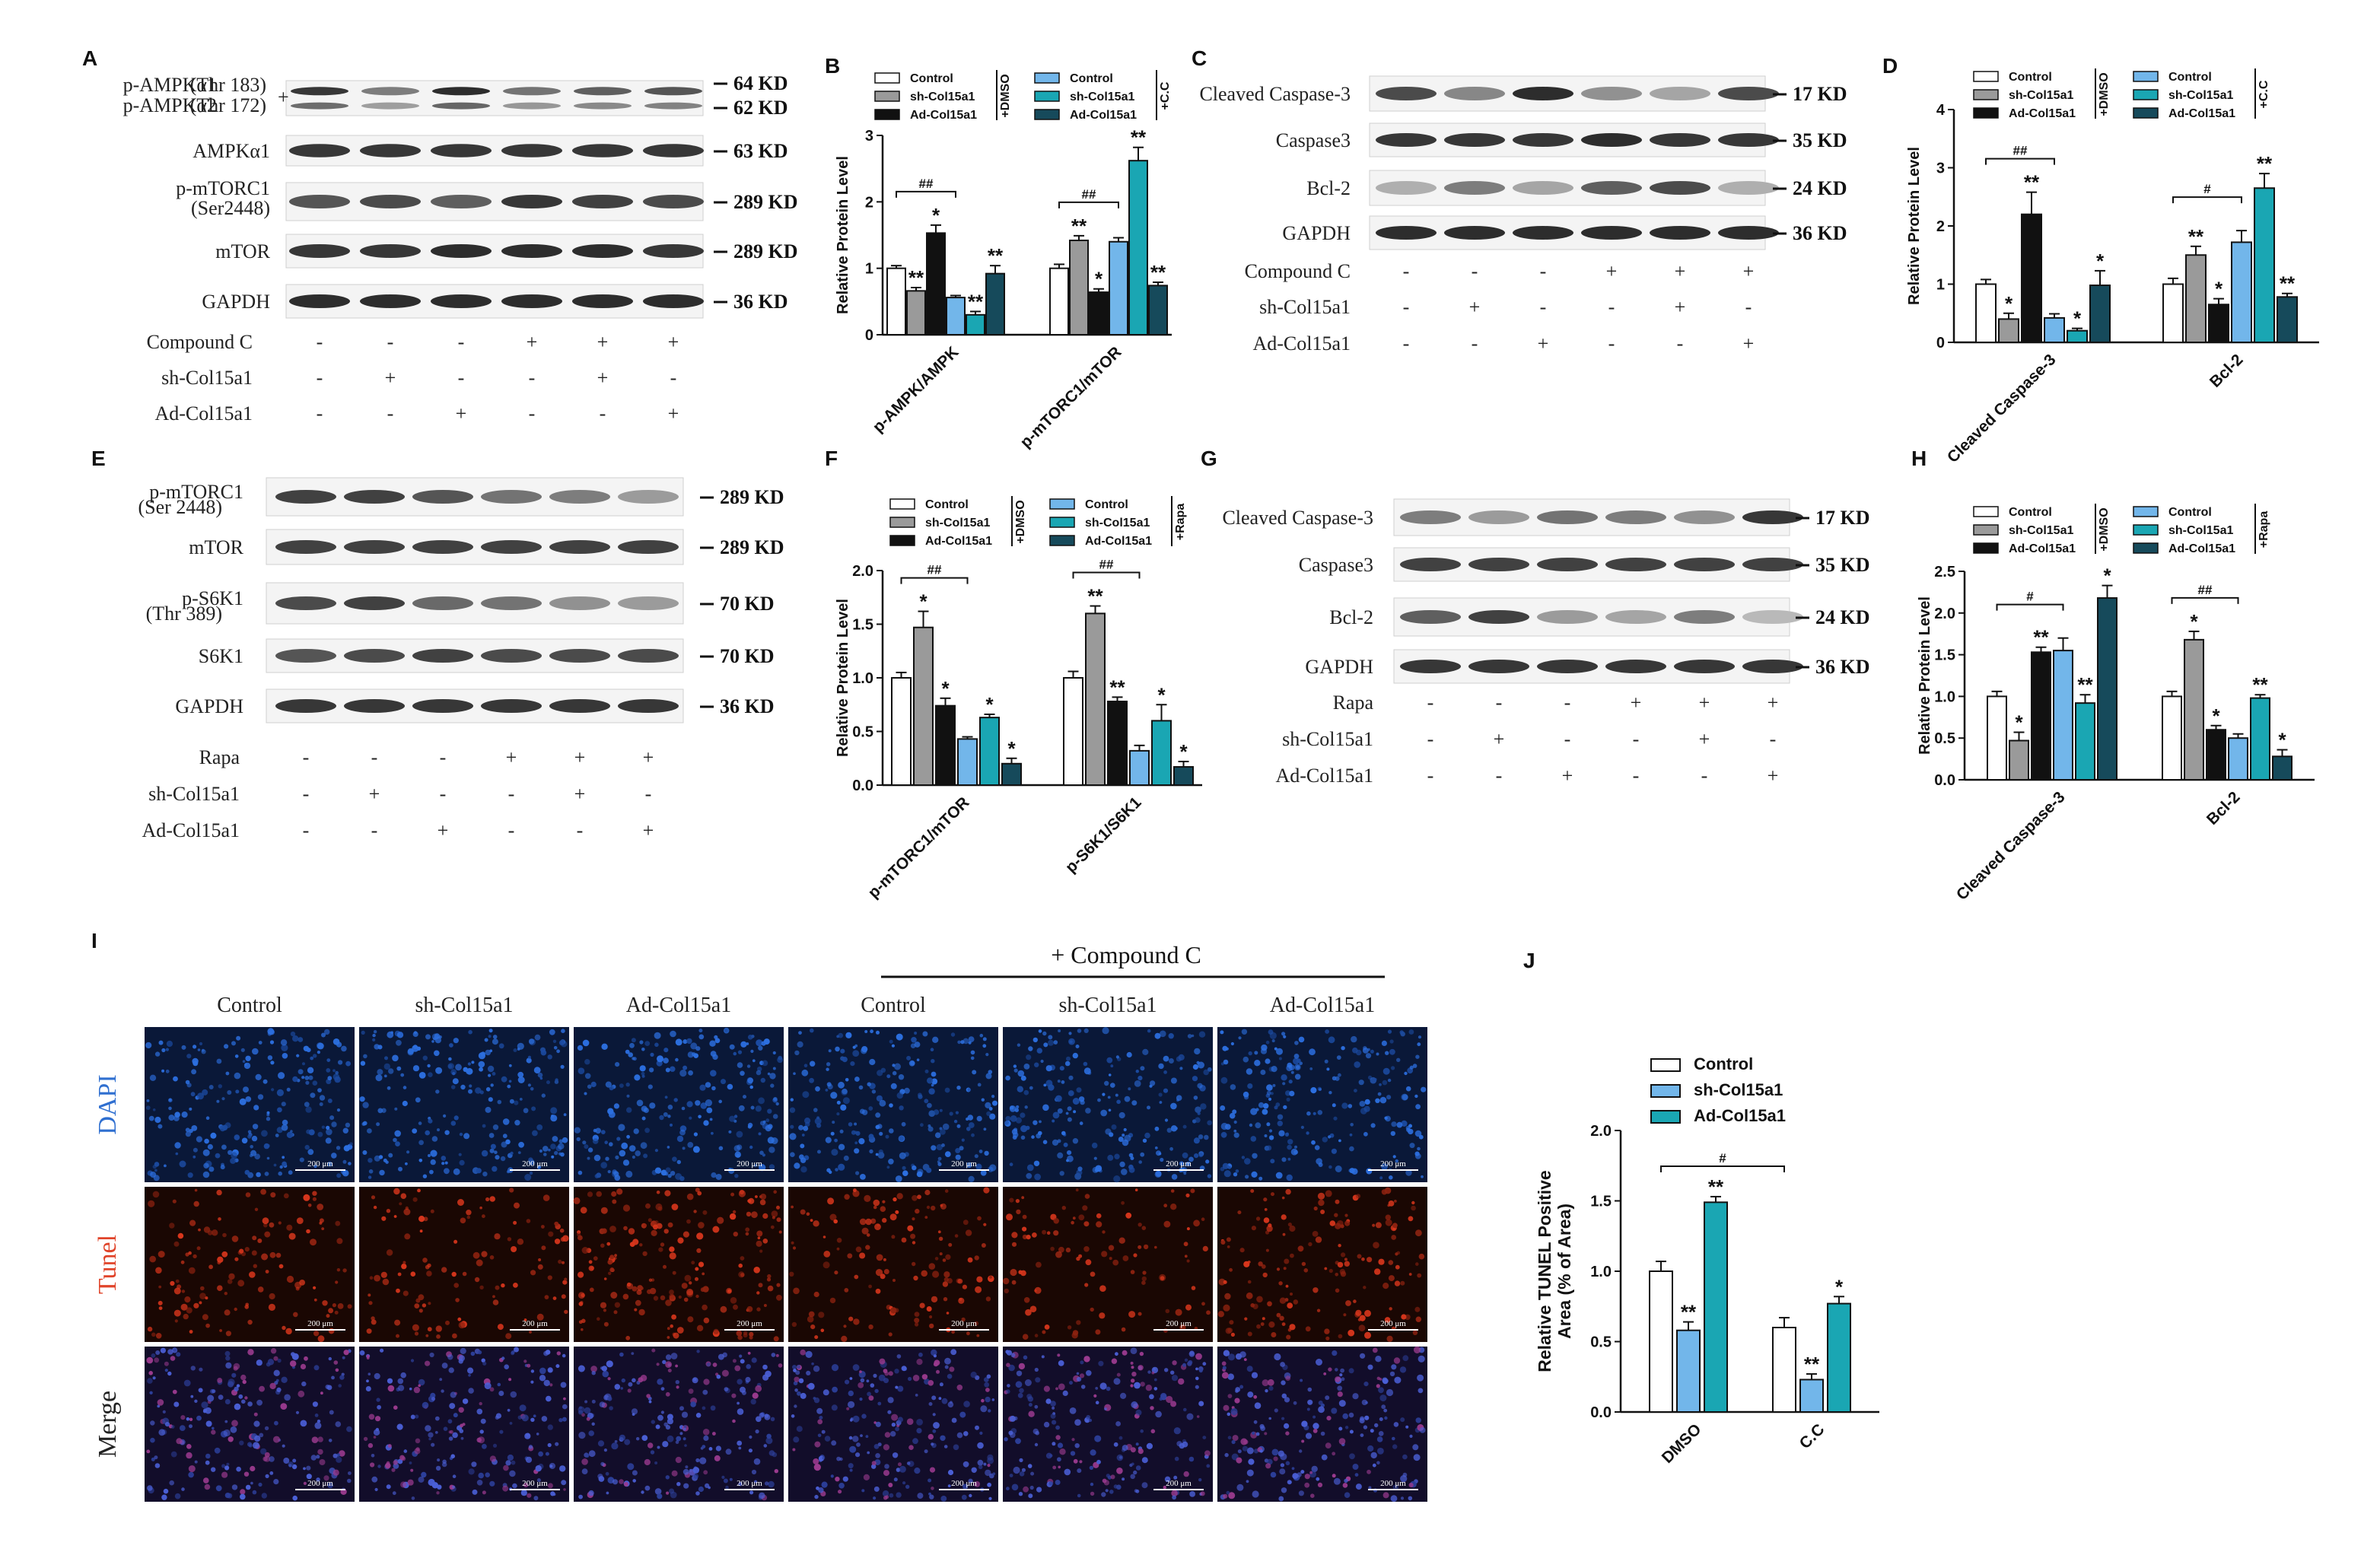 Image resolution: width=2380 pixels, height=1555 pixels. What do you see at coordinates (223, 188) in the screenshot?
I see `band-label: p-mTORC1` at bounding box center [223, 188].